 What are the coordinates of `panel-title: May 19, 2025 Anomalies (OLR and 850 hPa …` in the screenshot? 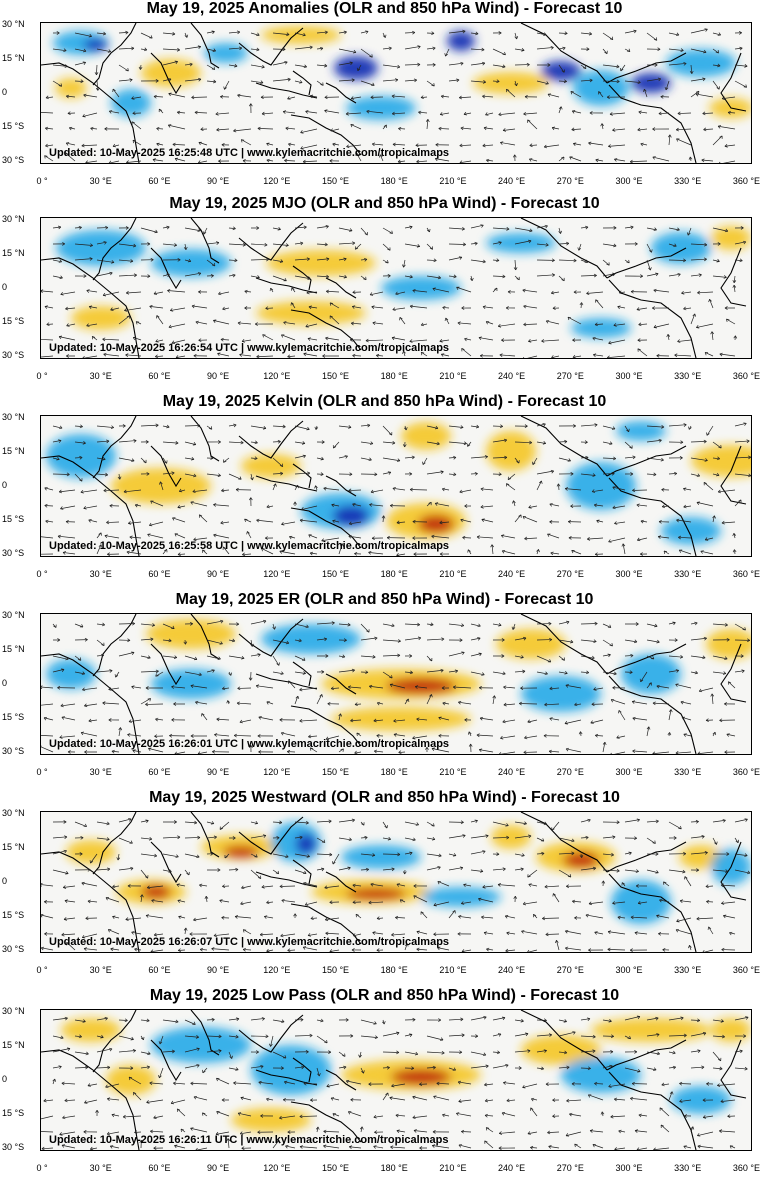 It's located at (384, 9).